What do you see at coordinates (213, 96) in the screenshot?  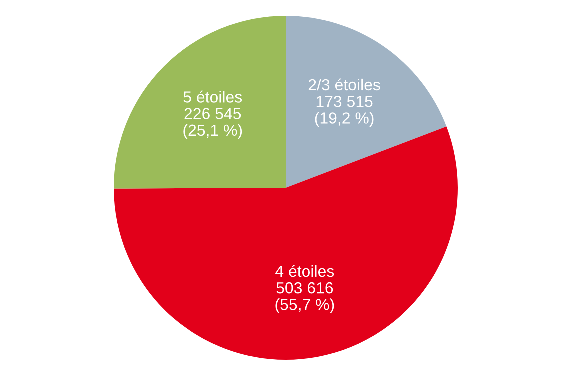 I see `slice-label: 5 étoiles` at bounding box center [213, 96].